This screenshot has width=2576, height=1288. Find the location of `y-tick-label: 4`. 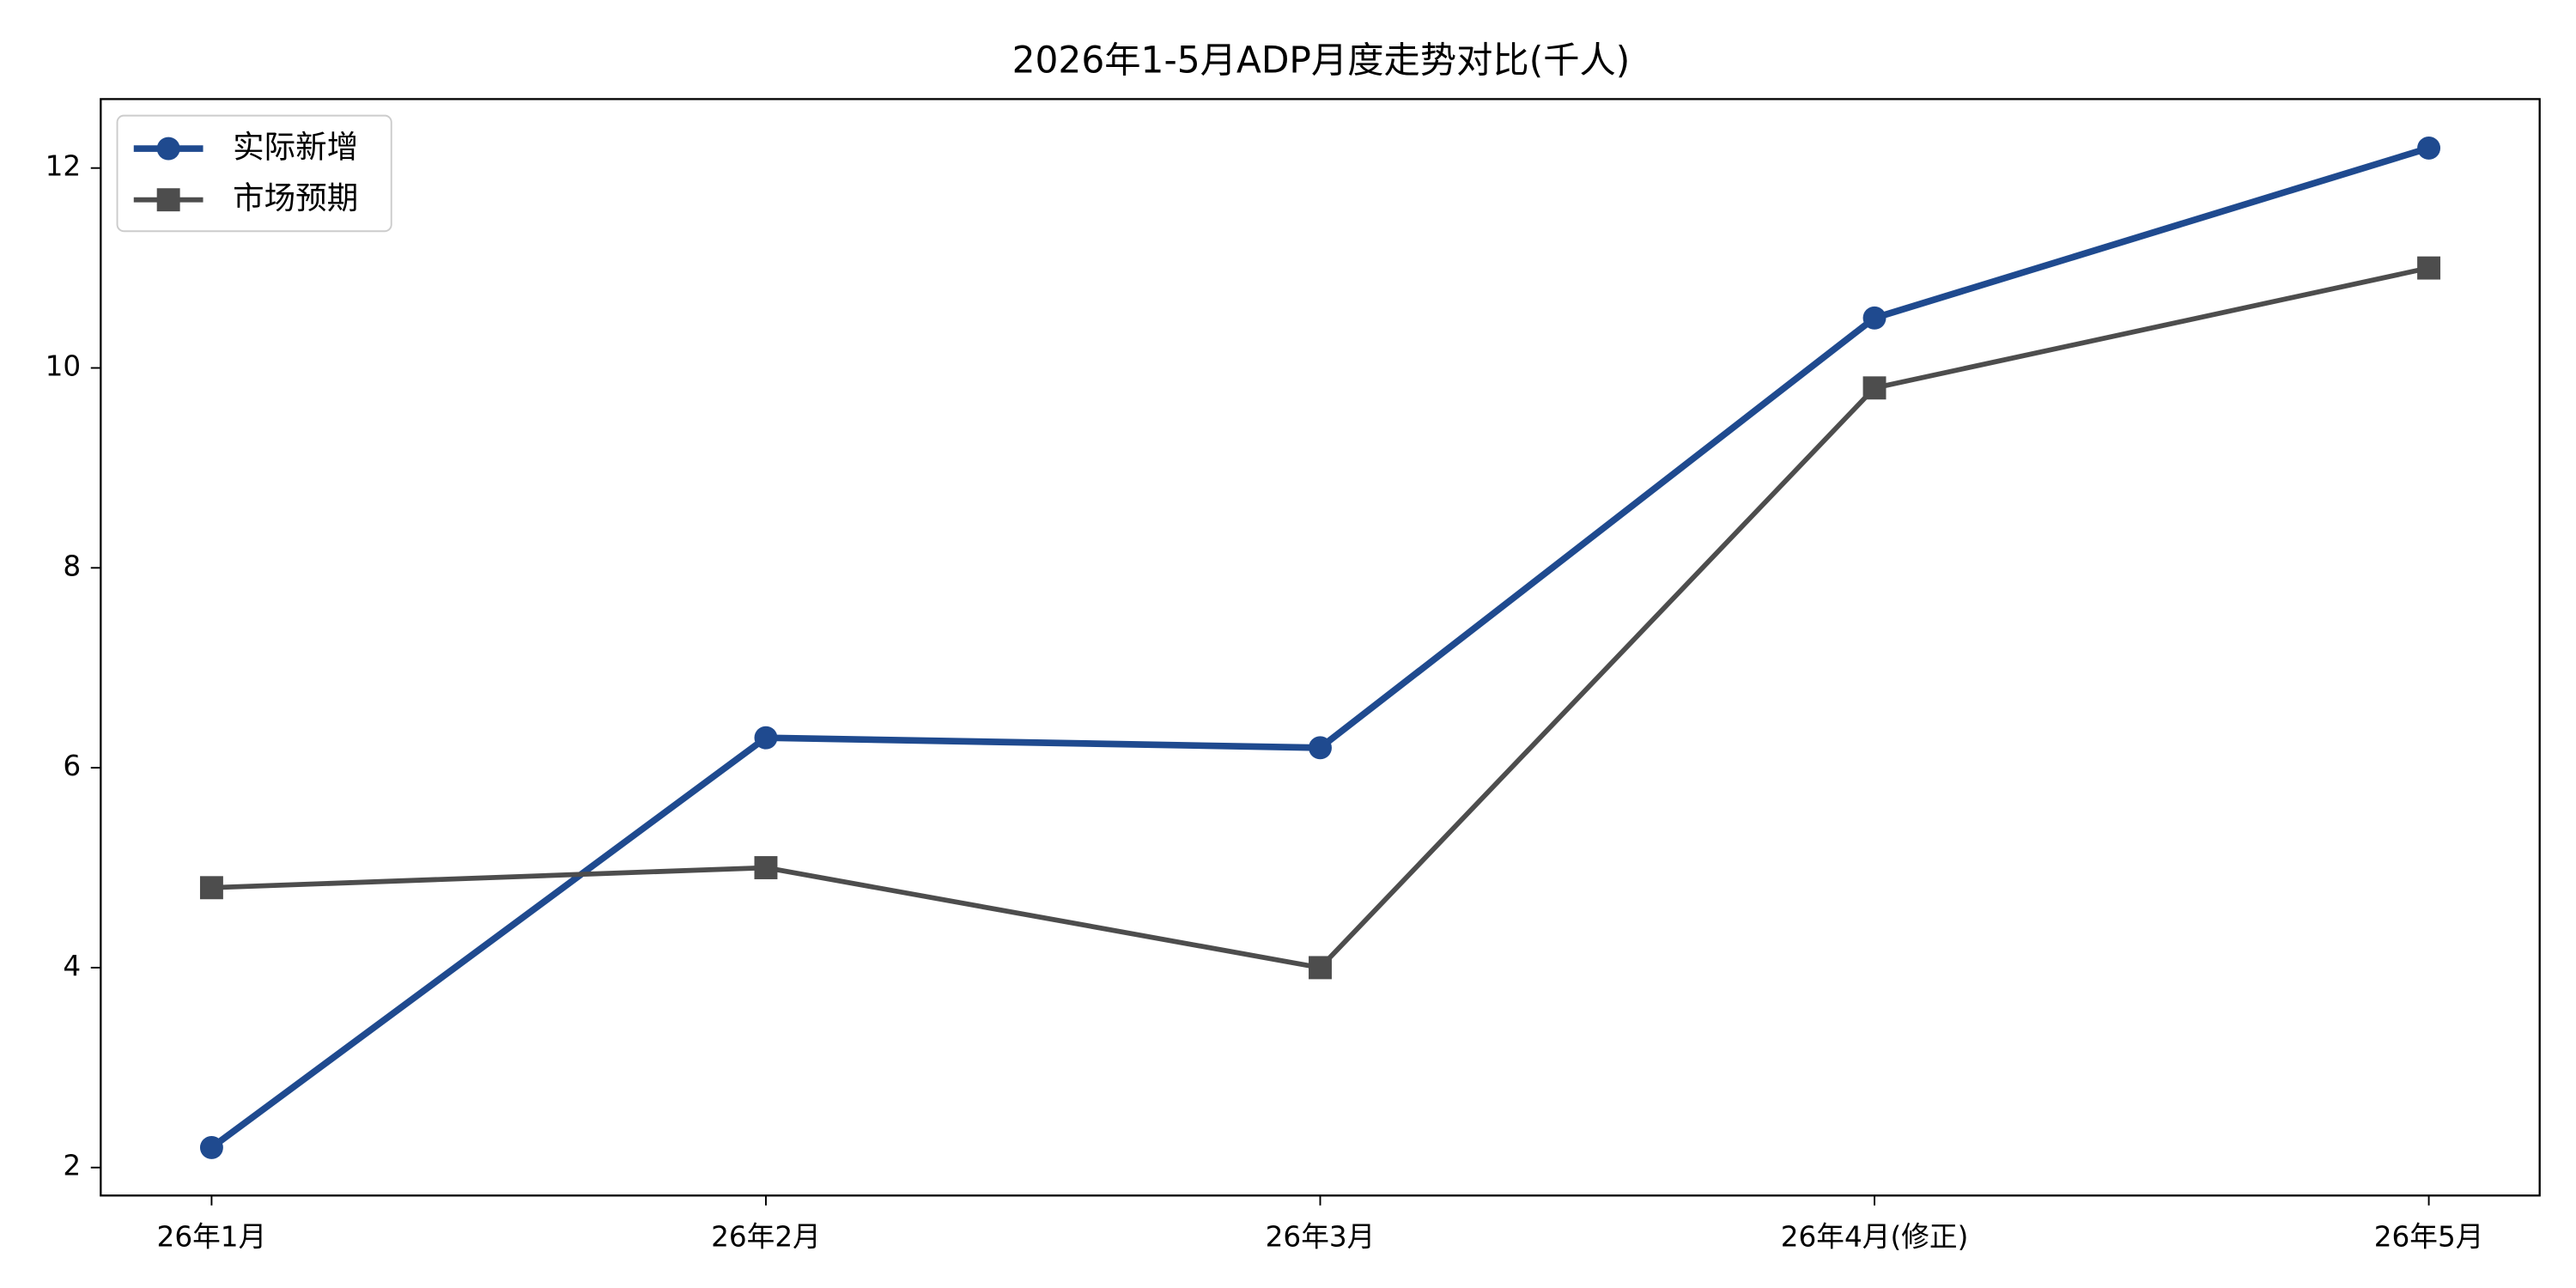

y-tick-label: 4 is located at coordinates (72, 966).